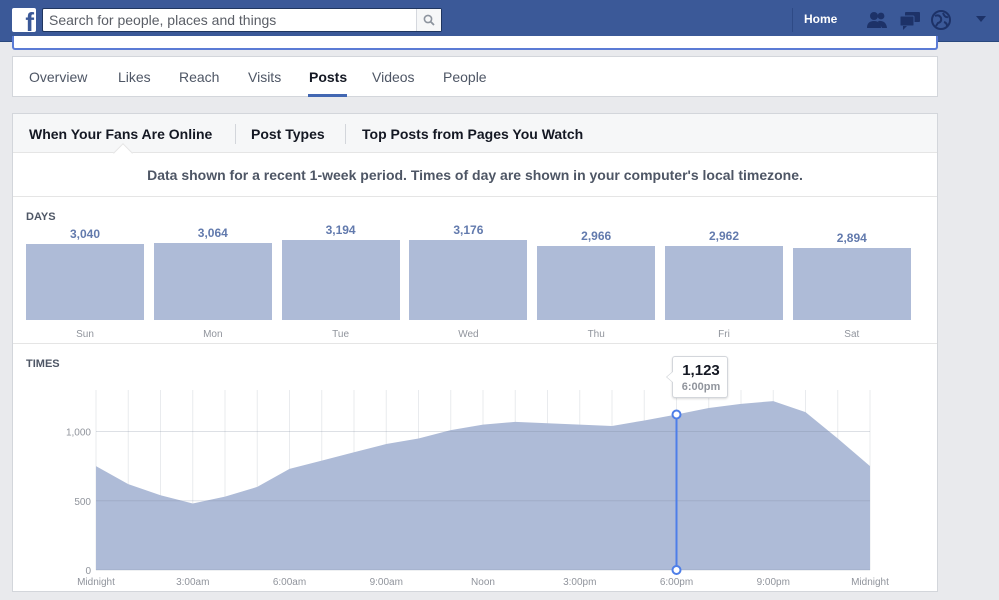 Image resolution: width=999 pixels, height=600 pixels. I want to click on selected-content-edge, so click(475, 43).